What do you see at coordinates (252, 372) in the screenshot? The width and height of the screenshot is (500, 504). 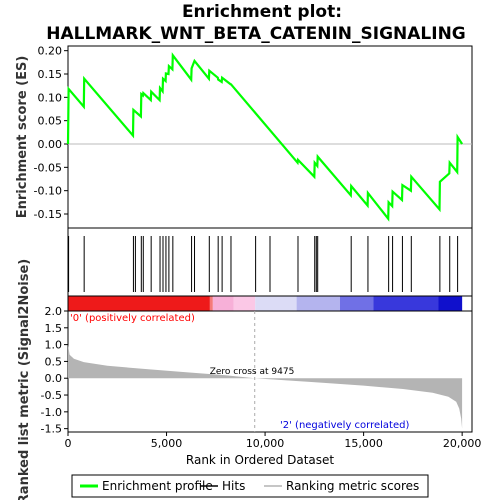 I see `zero-cross-label: Zero cross at 9475` at bounding box center [252, 372].